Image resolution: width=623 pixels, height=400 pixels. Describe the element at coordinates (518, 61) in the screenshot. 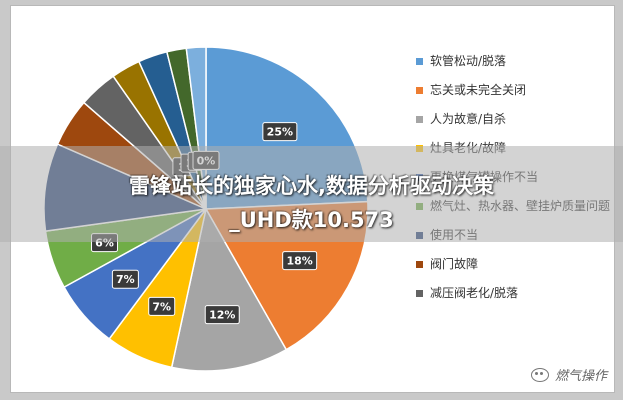

I see `legend-item: 软管松动/脱落` at that location.